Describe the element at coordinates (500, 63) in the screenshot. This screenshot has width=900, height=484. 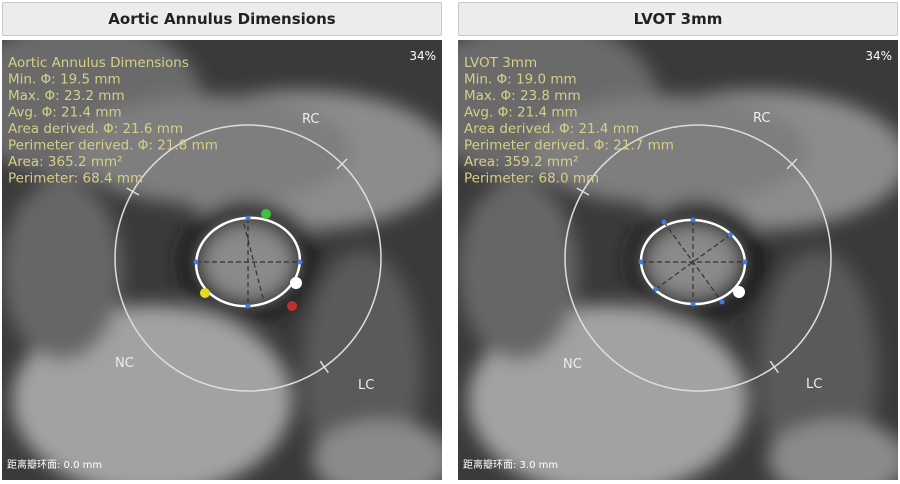
I see `measurement-line: LVOT 3mm` at that location.